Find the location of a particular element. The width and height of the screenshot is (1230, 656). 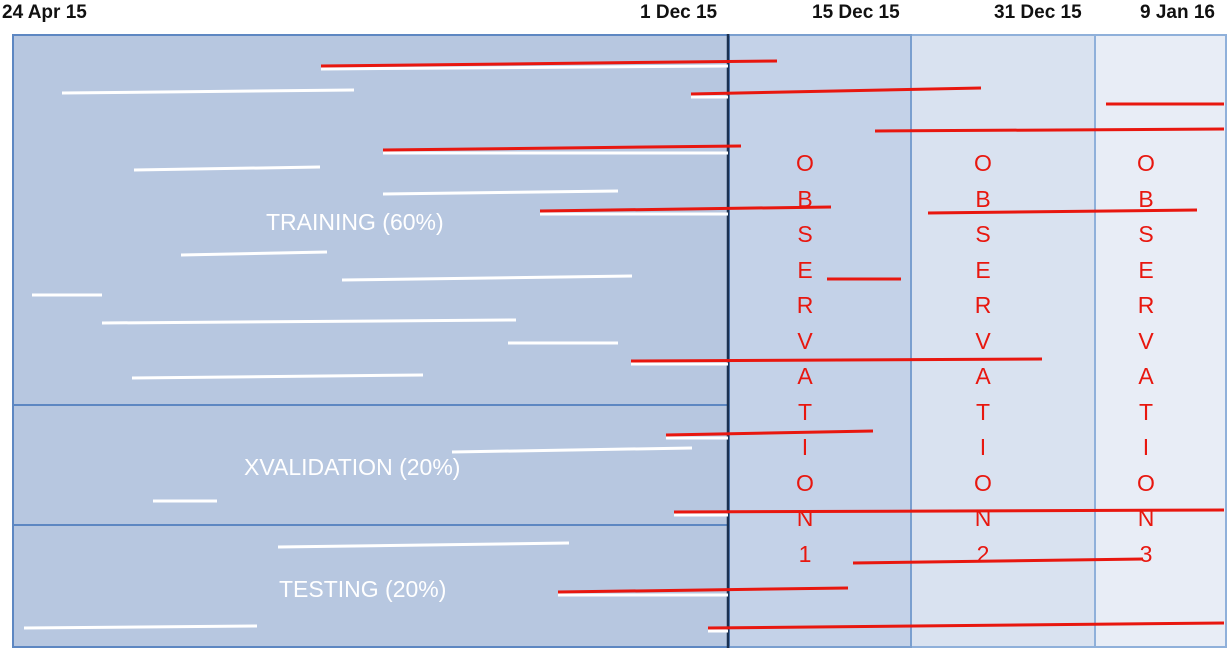

training-label: TRAINING (60%) is located at coordinates (355, 222).